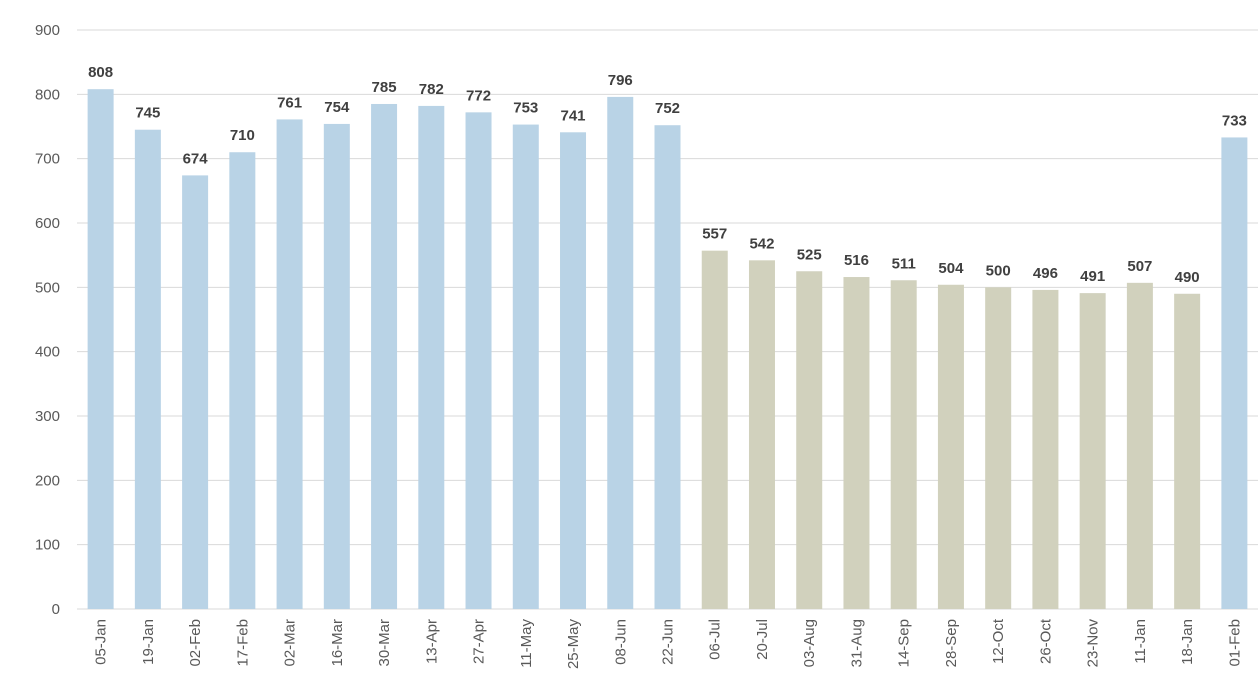 Image resolution: width=1260 pixels, height=700 pixels. What do you see at coordinates (336, 366) in the screenshot?
I see `bar-16-mar` at bounding box center [336, 366].